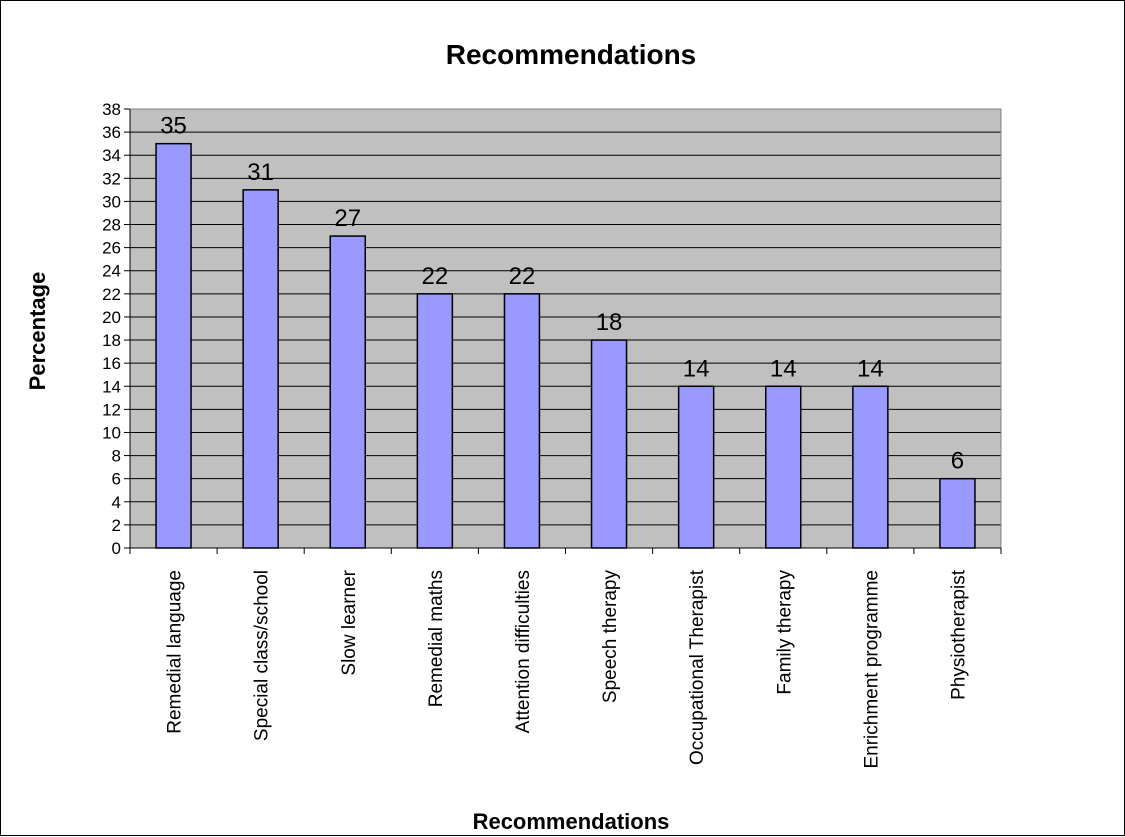  What do you see at coordinates (871, 669) in the screenshot?
I see `category-label: Enrichment programme` at bounding box center [871, 669].